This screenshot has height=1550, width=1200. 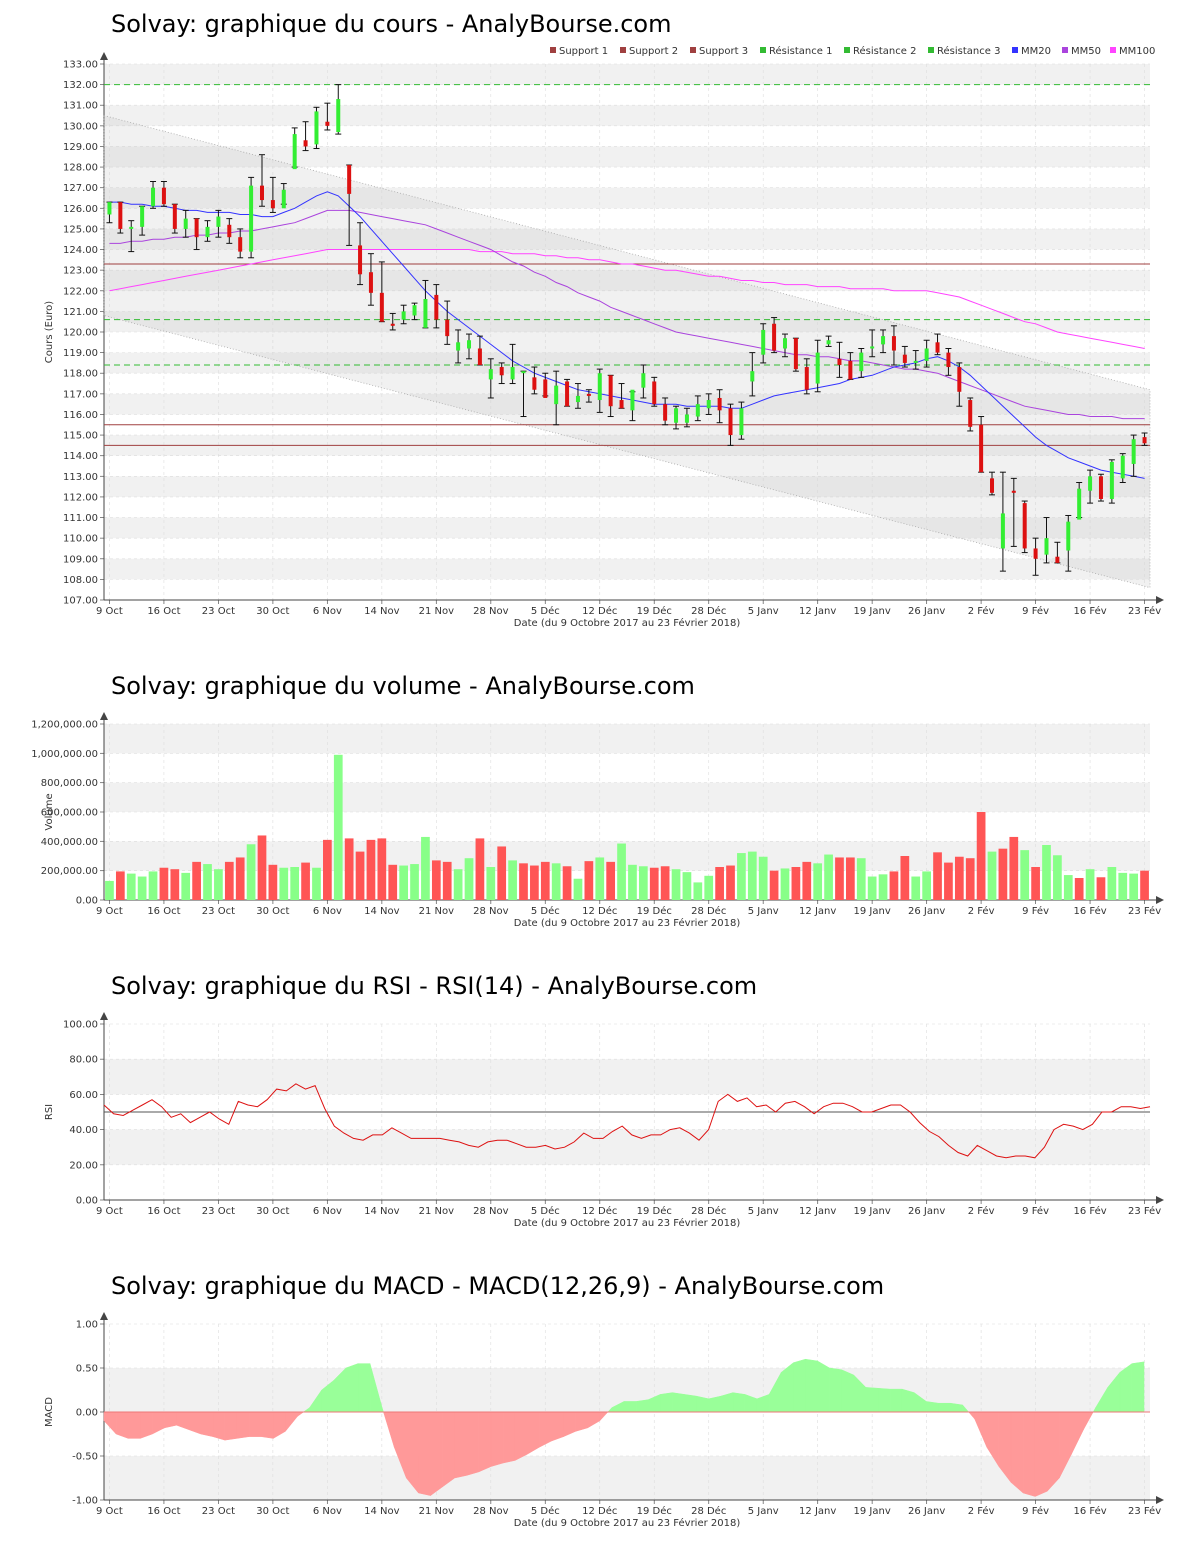 I want to click on y-tick-label: 200,000.00, so click(x=69, y=871).